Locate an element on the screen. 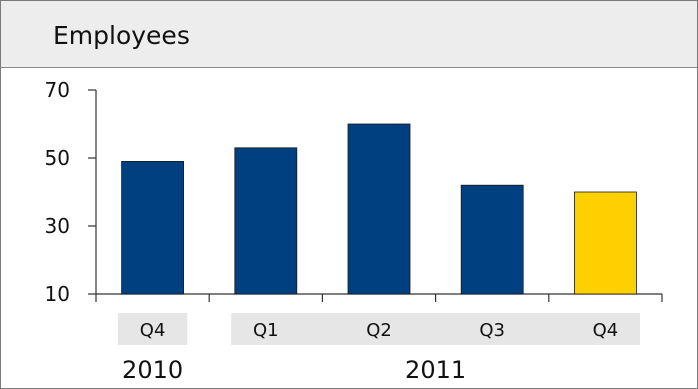 The height and width of the screenshot is (389, 698). x-tick-label: Q3 is located at coordinates (492, 330).